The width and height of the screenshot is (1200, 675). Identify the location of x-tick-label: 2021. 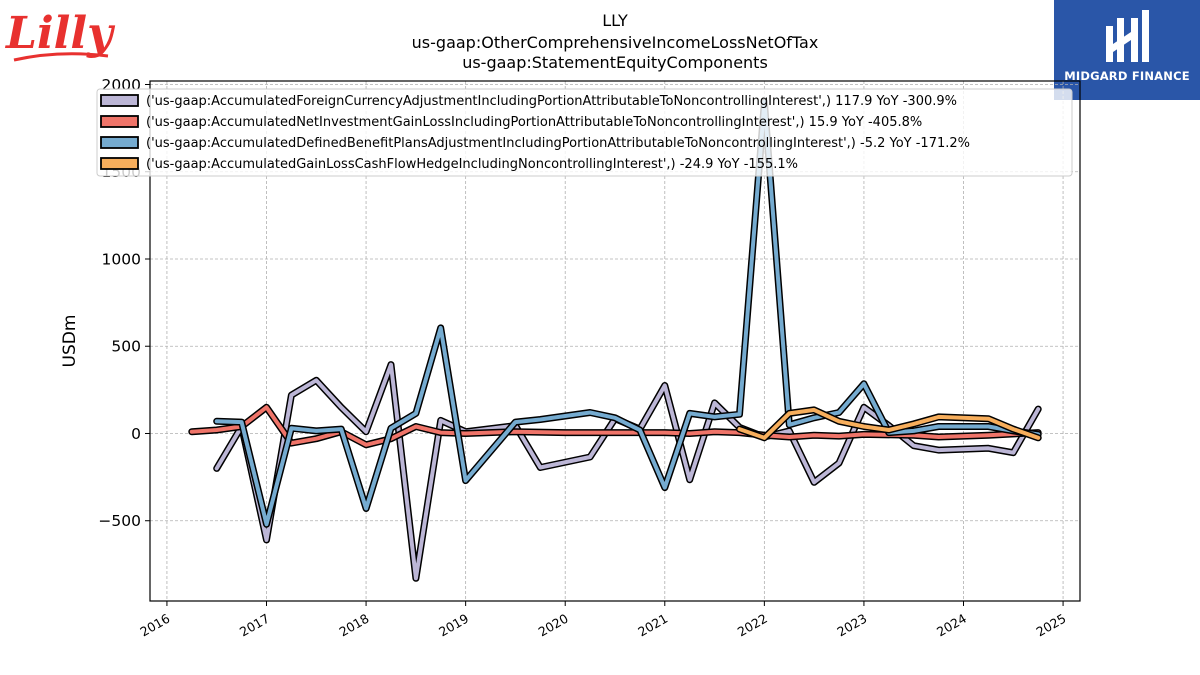
(652, 625).